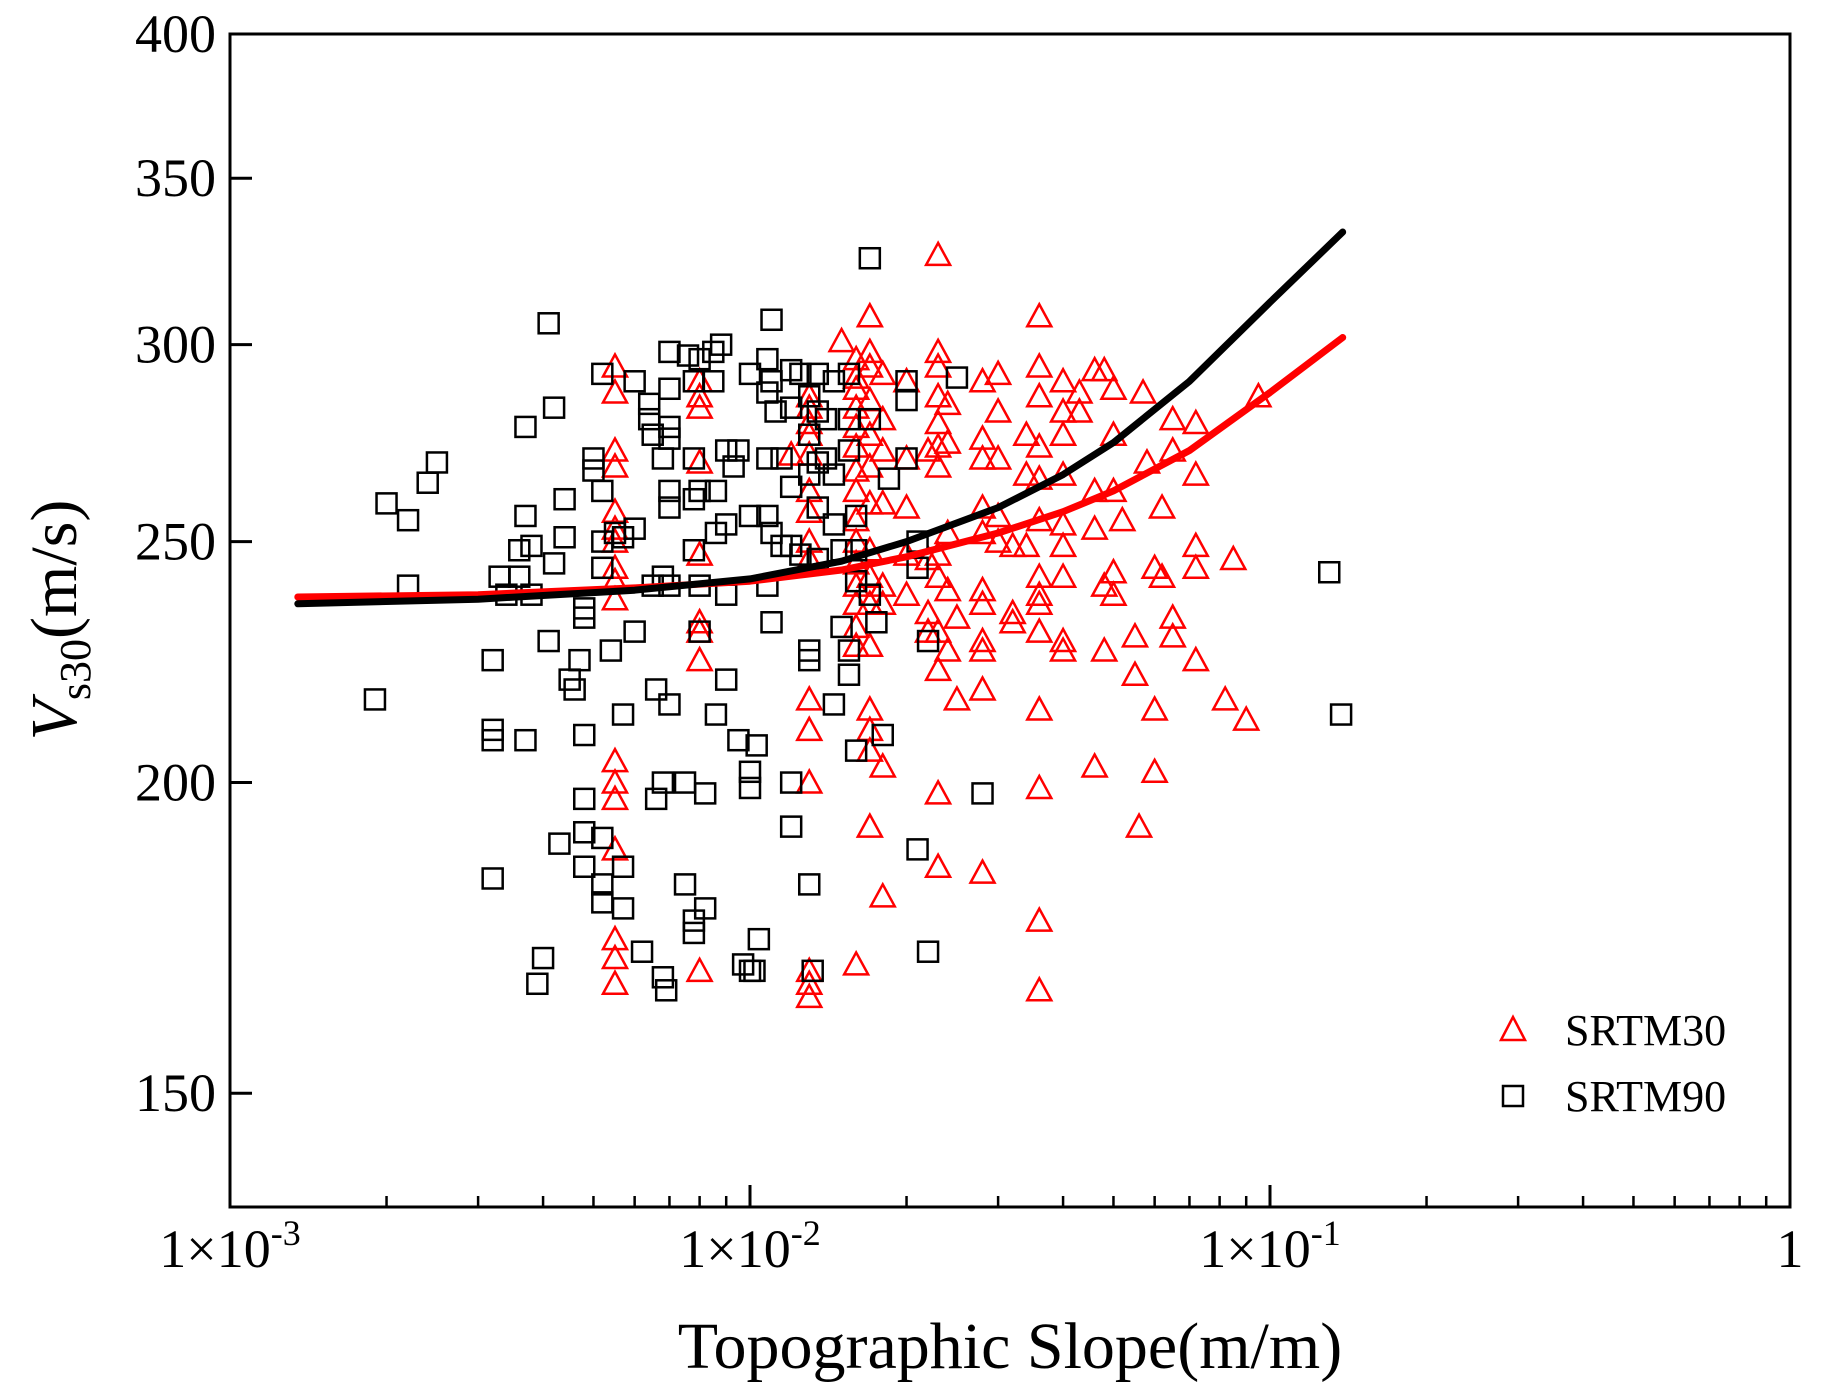 The height and width of the screenshot is (1387, 1829). I want to click on legend-label-srtm90: SRTM90, so click(1645, 1096).